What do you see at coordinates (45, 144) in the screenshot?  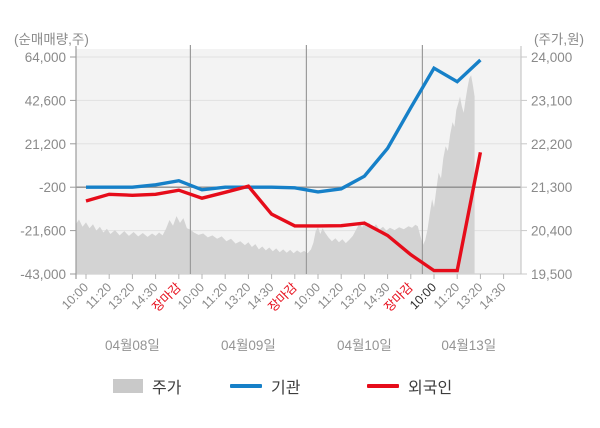 I see `left-tick-label: 21,200` at bounding box center [45, 144].